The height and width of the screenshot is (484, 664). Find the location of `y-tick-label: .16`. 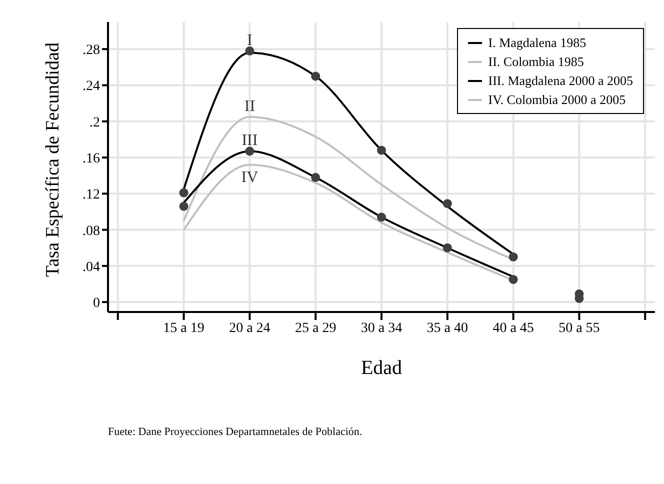

y-tick-label: .16 is located at coordinates (91, 158).